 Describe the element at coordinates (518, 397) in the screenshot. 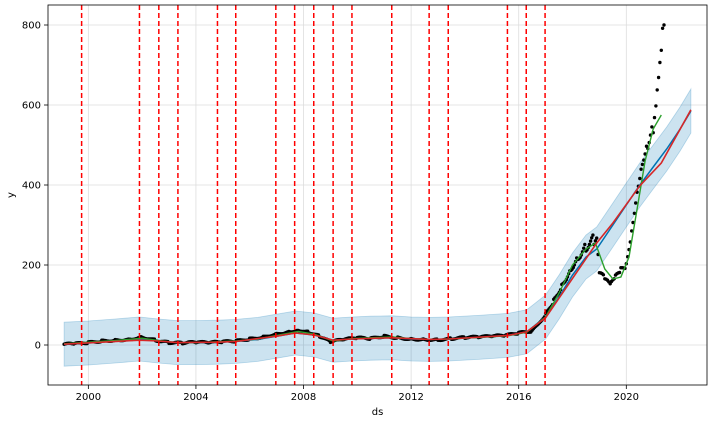

I see `x-tick-label: 2016` at that location.